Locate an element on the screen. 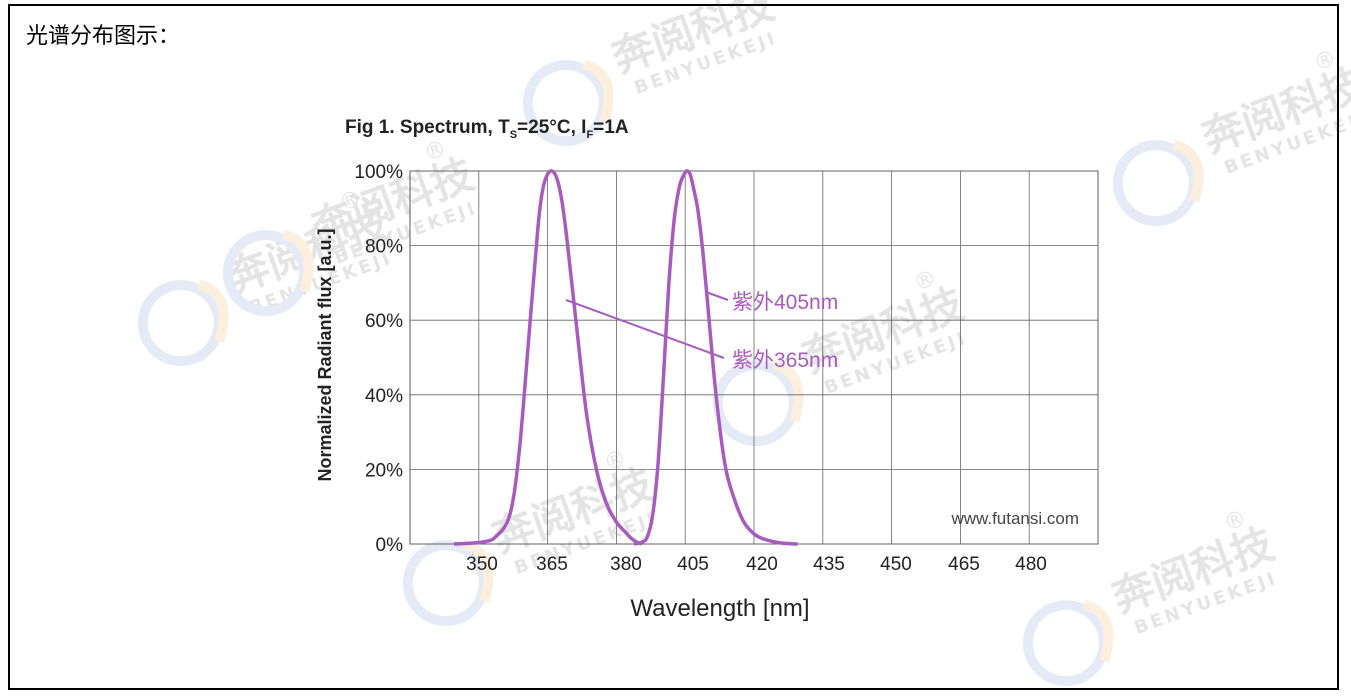 This screenshot has height=698, width=1351. y-tick-label: 0% is located at coordinates (390, 545).